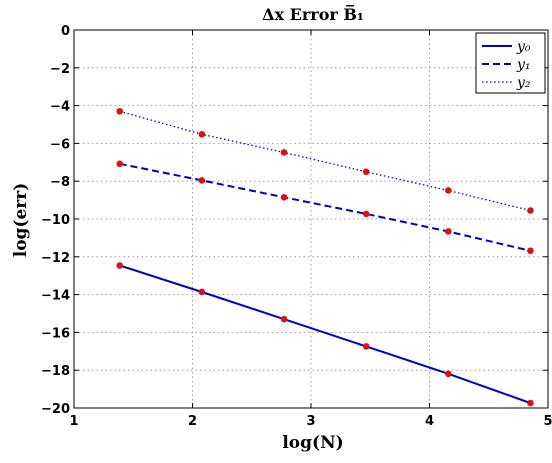 This screenshot has width=552, height=463. What do you see at coordinates (65, 31) in the screenshot?
I see `y-tick-label: 0` at bounding box center [65, 31].